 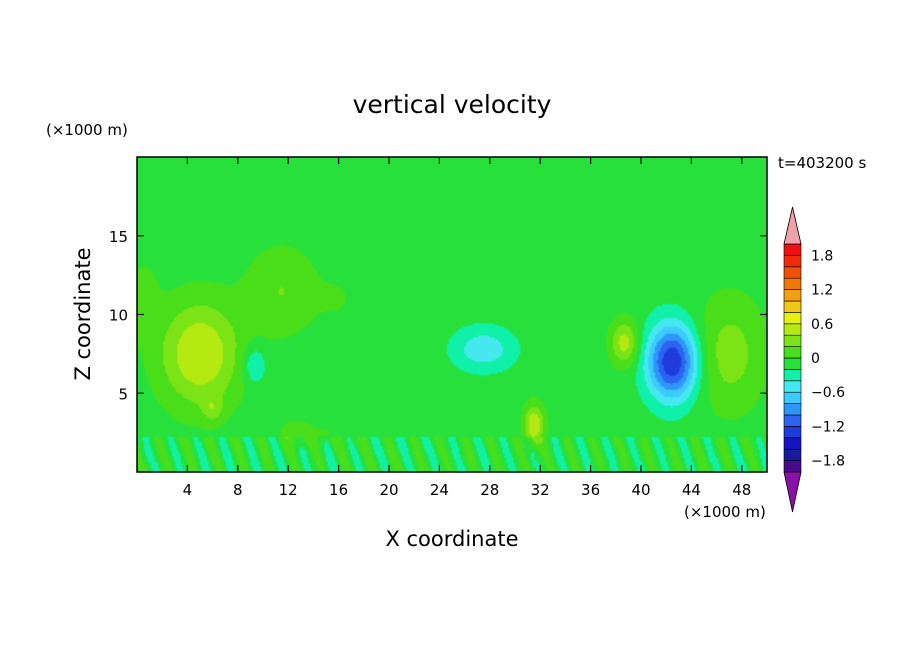 I want to click on colorbar-over-arrow, so click(x=792, y=225).